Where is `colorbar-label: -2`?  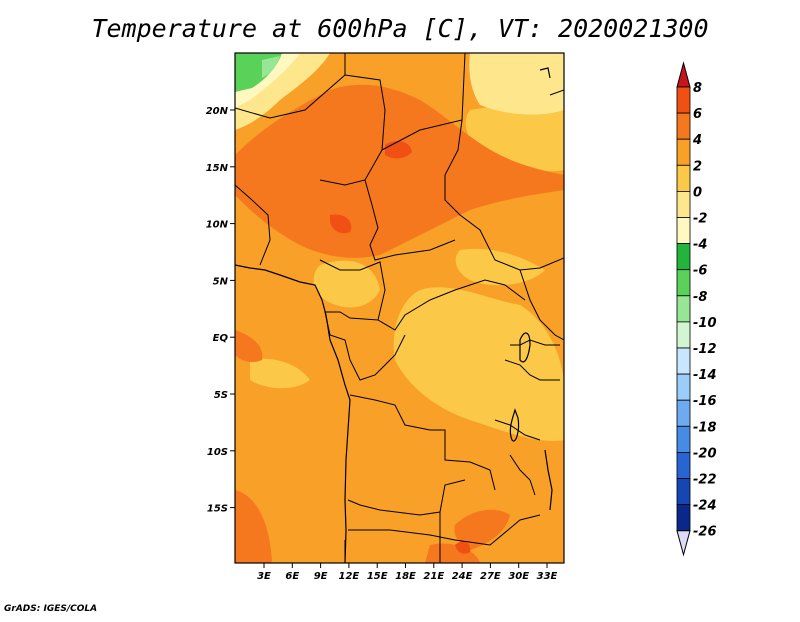 colorbar-label: -2 is located at coordinates (700, 219).